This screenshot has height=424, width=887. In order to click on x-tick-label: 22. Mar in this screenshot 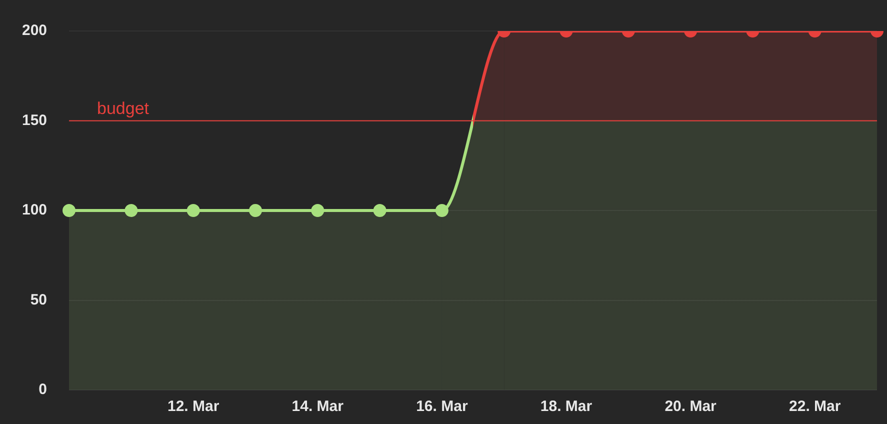, I will do `click(814, 407)`.